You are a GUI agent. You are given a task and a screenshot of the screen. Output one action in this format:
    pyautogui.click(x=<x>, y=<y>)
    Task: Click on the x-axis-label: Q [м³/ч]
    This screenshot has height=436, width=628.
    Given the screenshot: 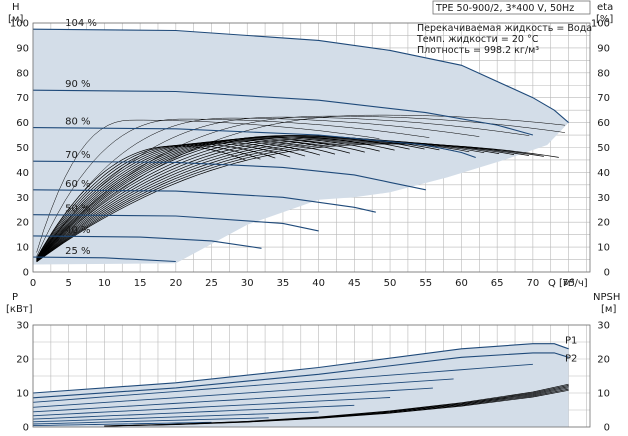 What is the action you would take?
    pyautogui.click(x=568, y=283)
    